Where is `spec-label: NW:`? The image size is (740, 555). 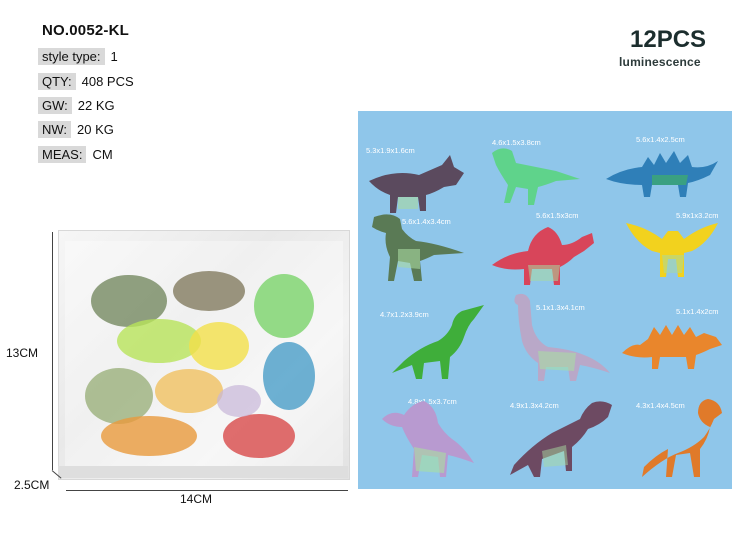 spec-label: NW: is located at coordinates (55, 129).